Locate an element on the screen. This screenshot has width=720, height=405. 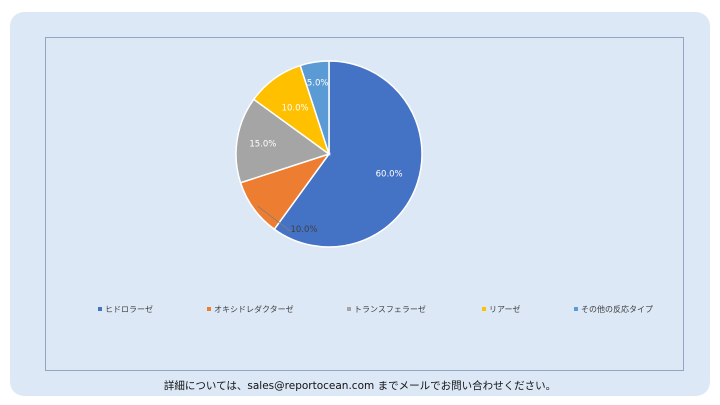
pie-slices is located at coordinates (329, 154).